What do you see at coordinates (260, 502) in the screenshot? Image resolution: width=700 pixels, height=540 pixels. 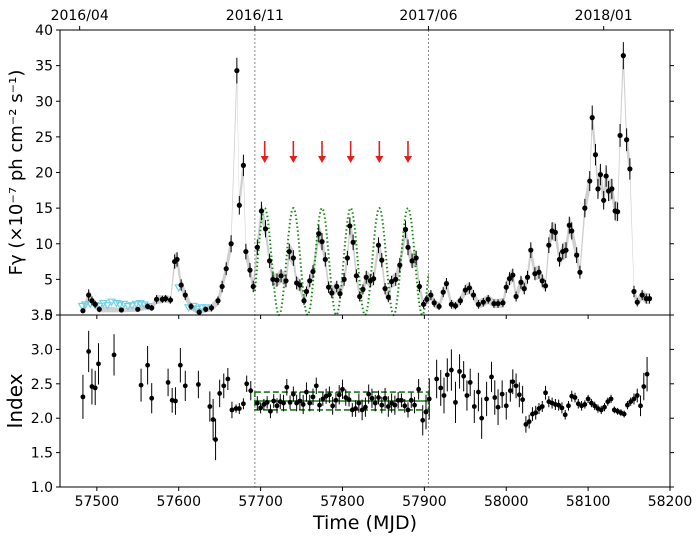 I see `x-tick-label: 57700` at bounding box center [260, 502].